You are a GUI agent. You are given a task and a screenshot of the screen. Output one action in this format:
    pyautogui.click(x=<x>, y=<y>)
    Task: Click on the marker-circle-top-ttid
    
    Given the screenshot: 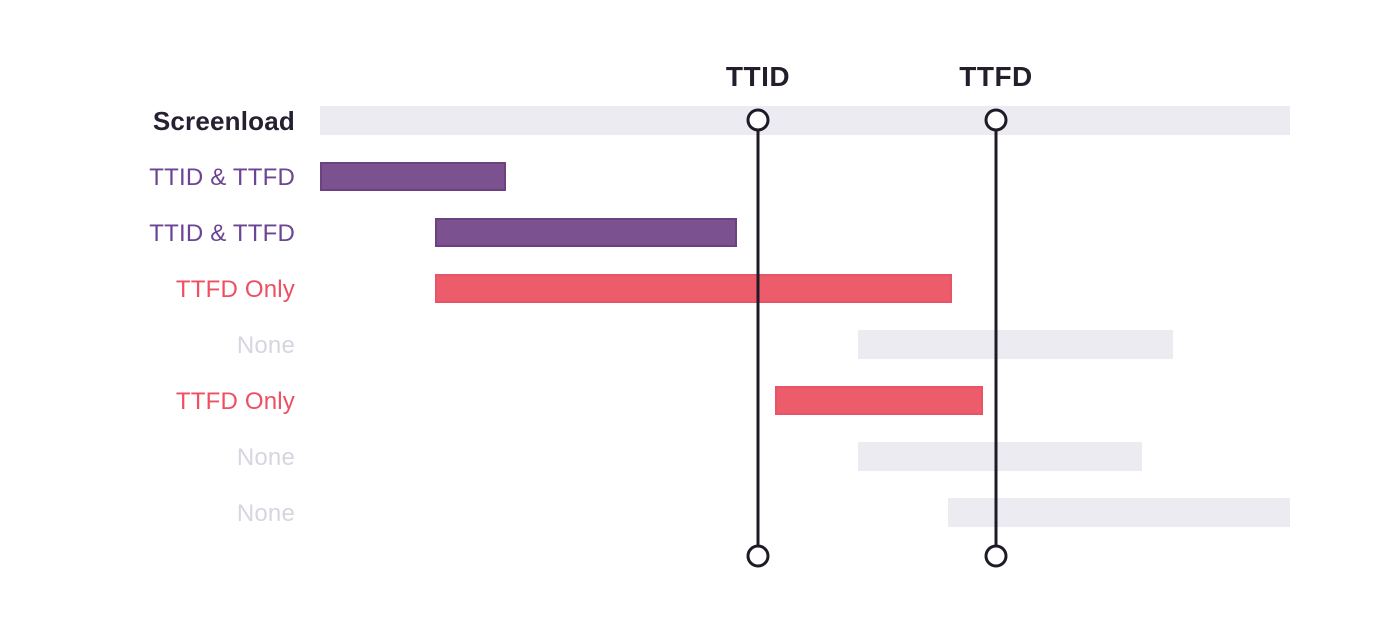 What is the action you would take?
    pyautogui.click(x=758, y=120)
    